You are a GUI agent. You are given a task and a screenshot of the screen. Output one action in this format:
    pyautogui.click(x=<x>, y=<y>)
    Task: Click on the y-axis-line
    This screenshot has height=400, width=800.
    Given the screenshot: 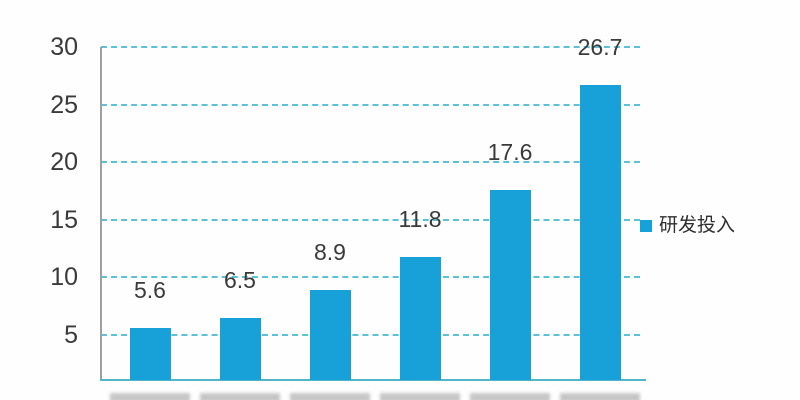 What is the action you would take?
    pyautogui.click(x=101, y=214)
    